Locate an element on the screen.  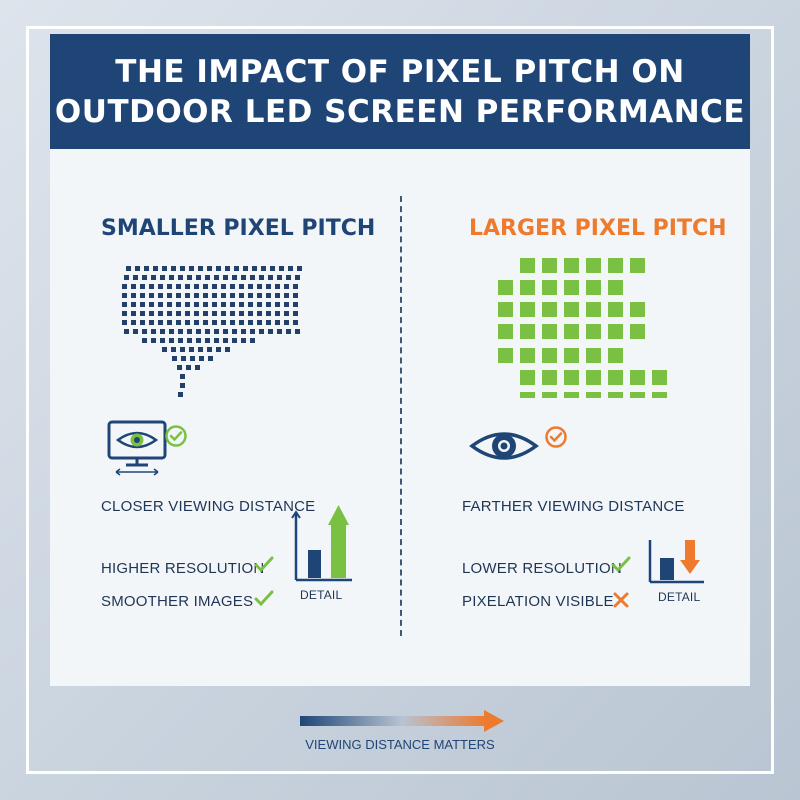
farther-viewing-label: FARTHER VIEWING DISTANCE is located at coordinates (573, 506).